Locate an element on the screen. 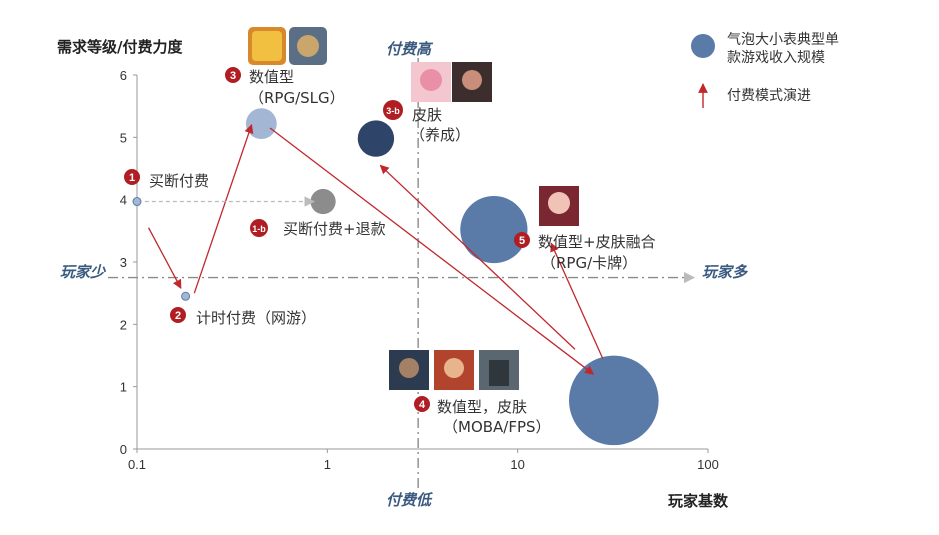 This screenshot has height=535, width=939. x-axis-title: 玩家基数 is located at coordinates (698, 501).